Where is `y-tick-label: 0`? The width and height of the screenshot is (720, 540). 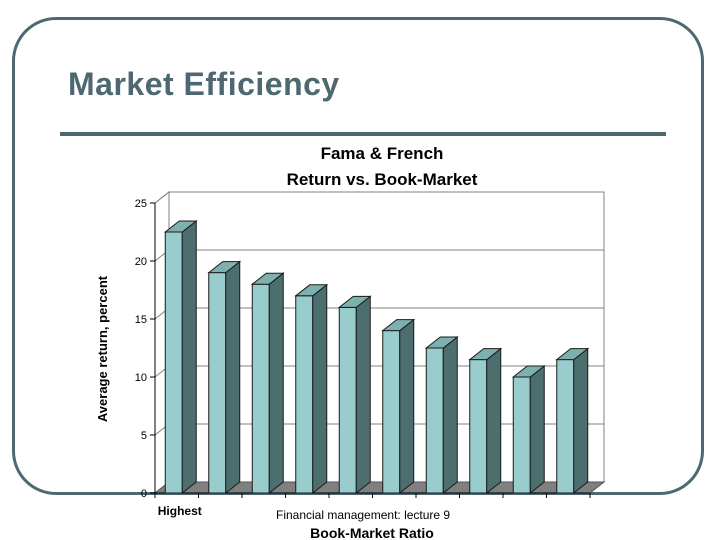 y-tick-label: 0 is located at coordinates (144, 494).